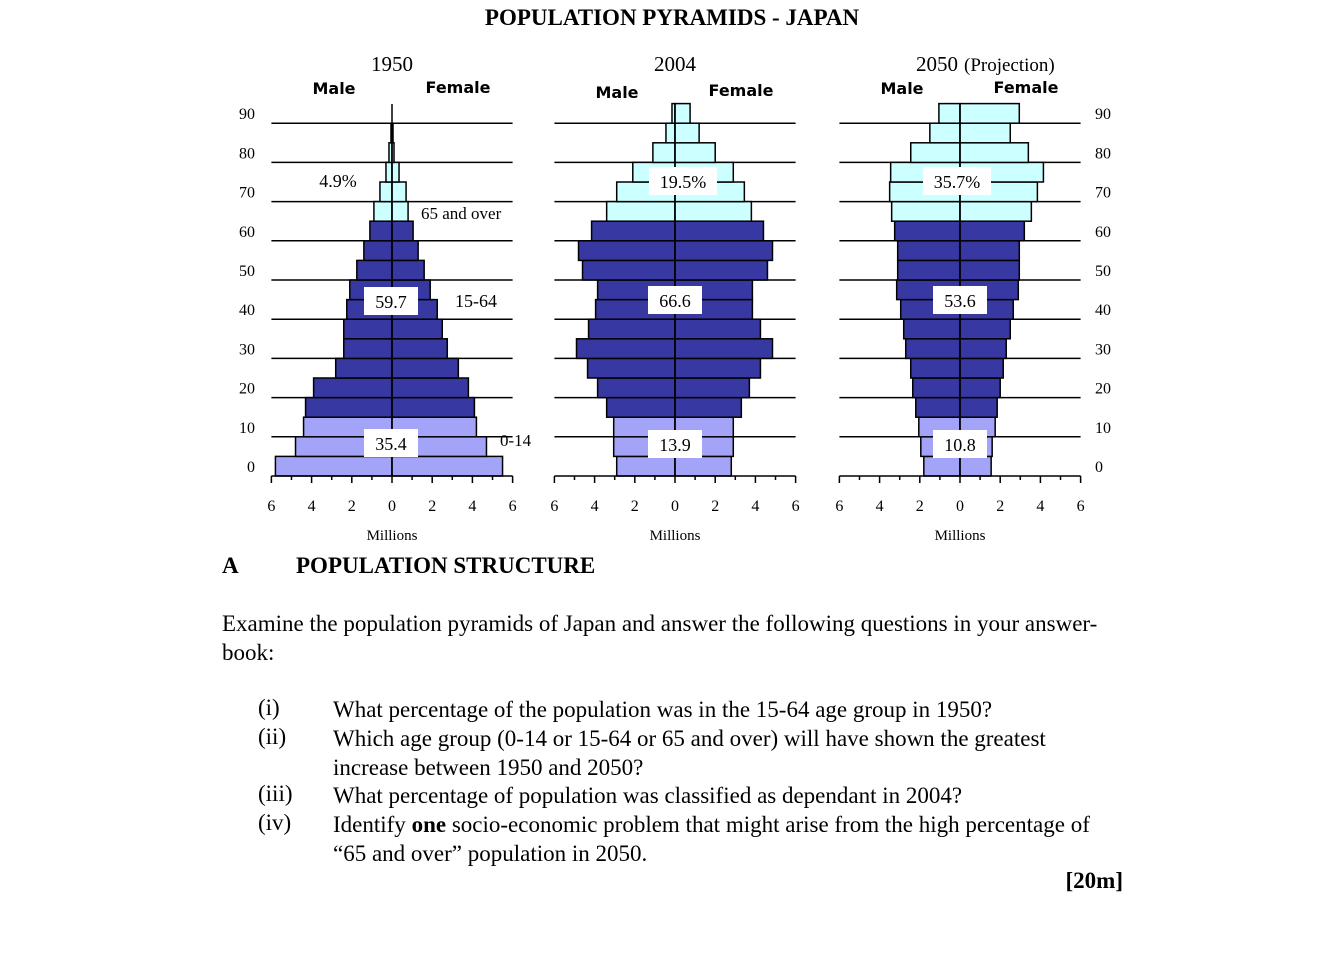 This screenshot has width=1344, height=966. I want to click on section-letter: A, so click(230, 565).